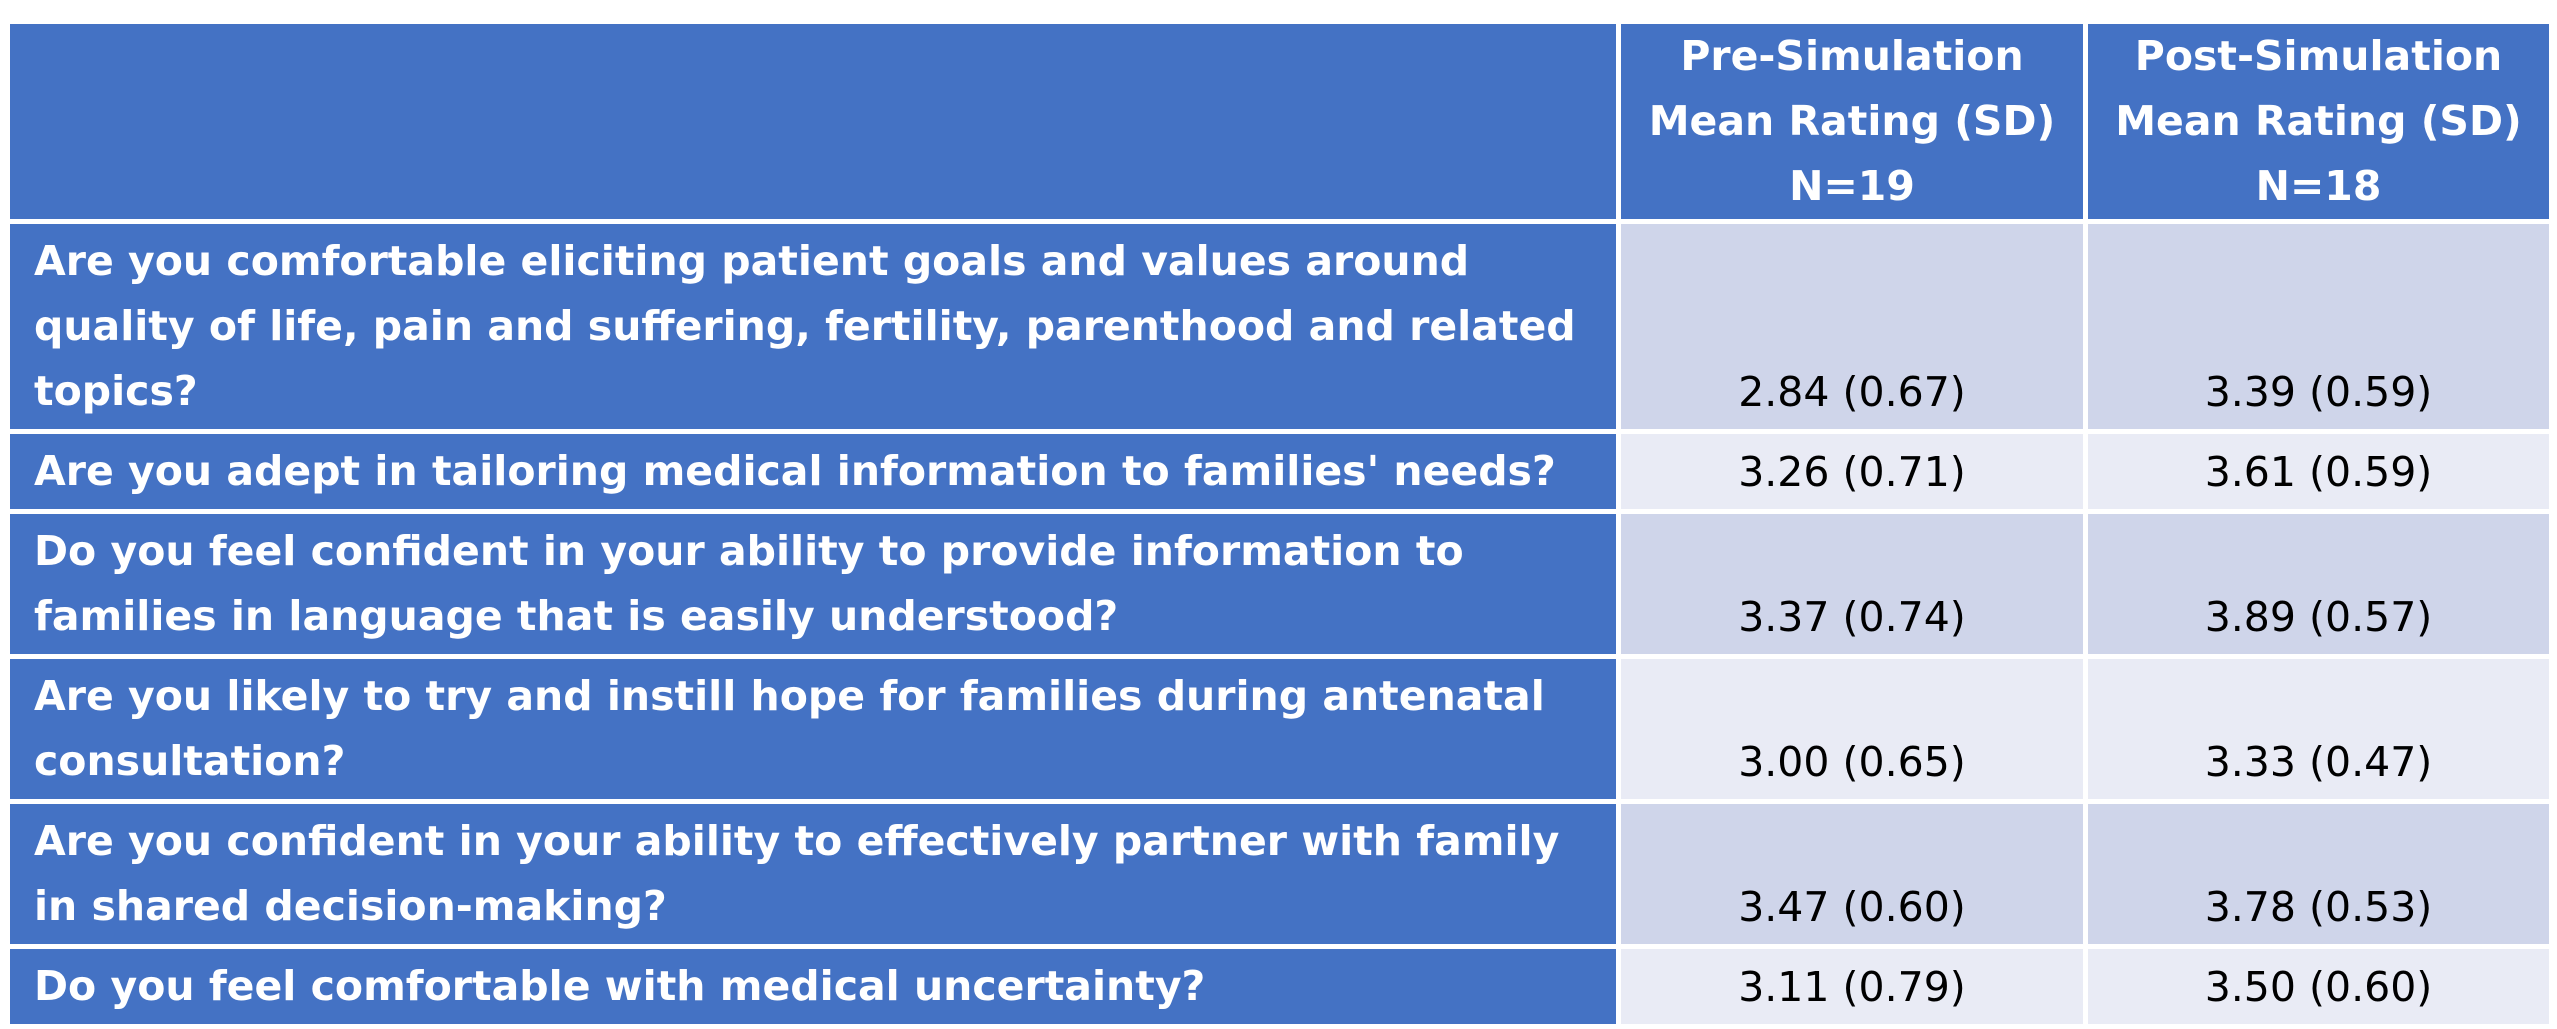 The width and height of the screenshot is (2557, 1029). I want to click on pre-rating-cell: 3.11 (0.79), so click(1852, 986).